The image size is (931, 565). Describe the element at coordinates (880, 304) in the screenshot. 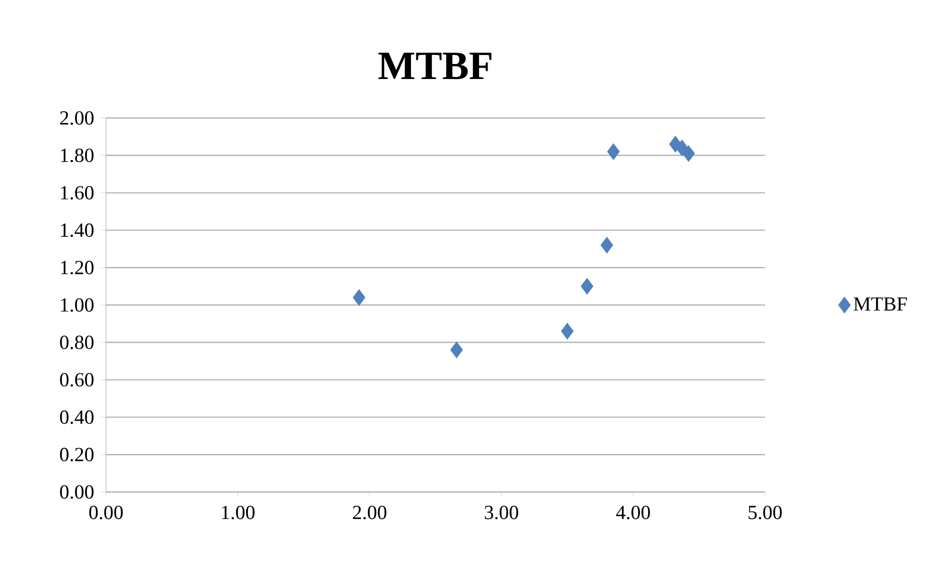

I see `legend-label: MTBF` at that location.